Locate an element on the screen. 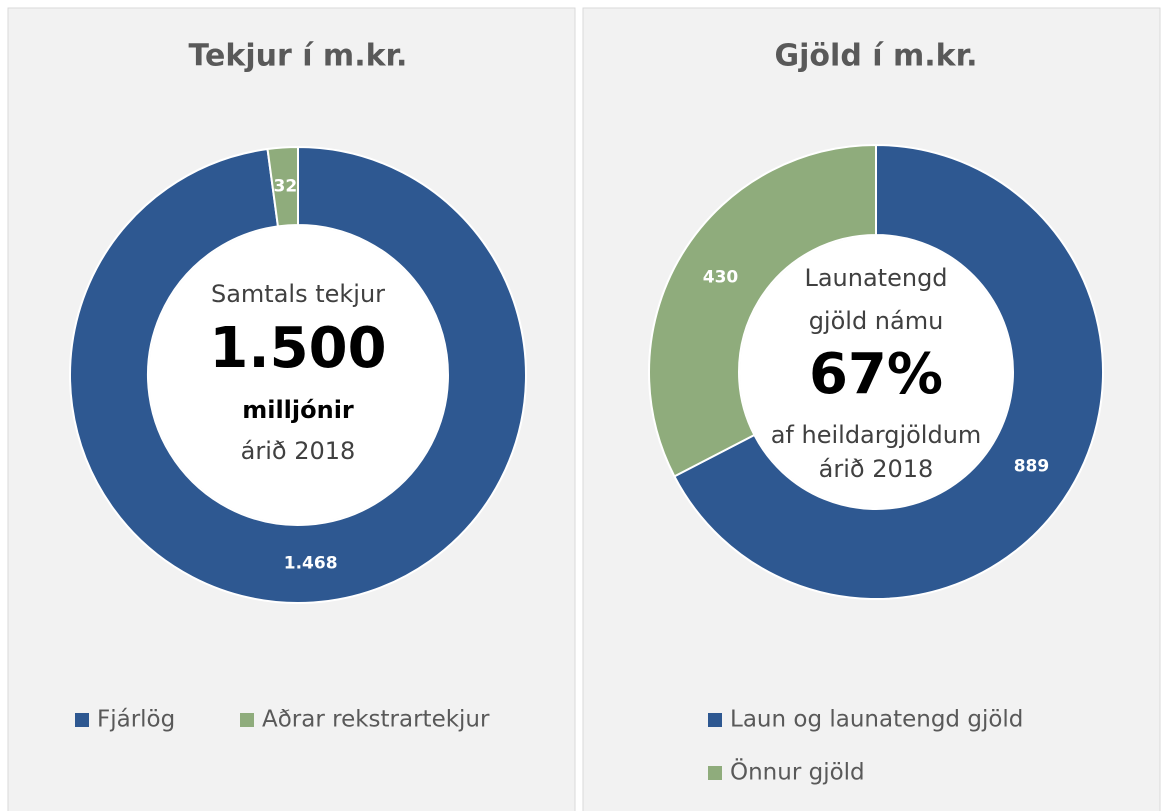  data-label: 430 is located at coordinates (721, 277).